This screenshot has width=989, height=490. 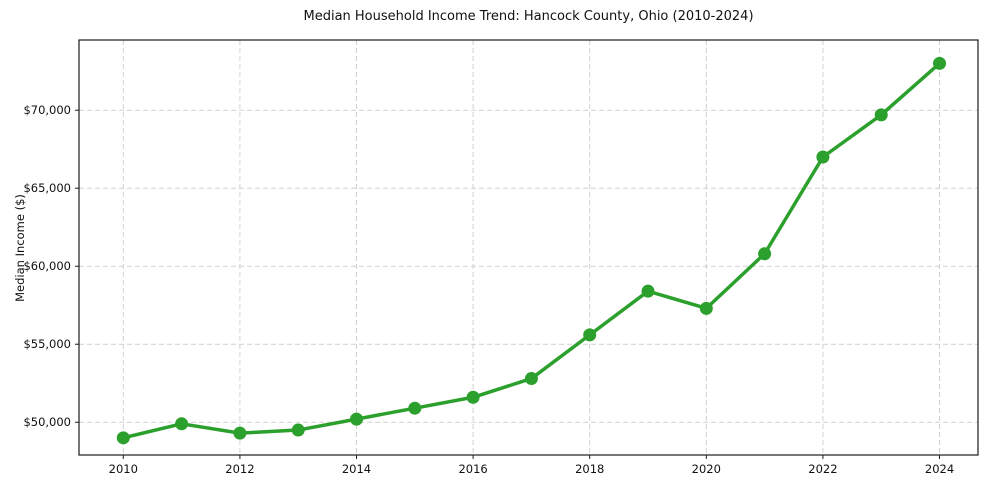 What do you see at coordinates (239, 469) in the screenshot?
I see `x-tick-label: 2012` at bounding box center [239, 469].